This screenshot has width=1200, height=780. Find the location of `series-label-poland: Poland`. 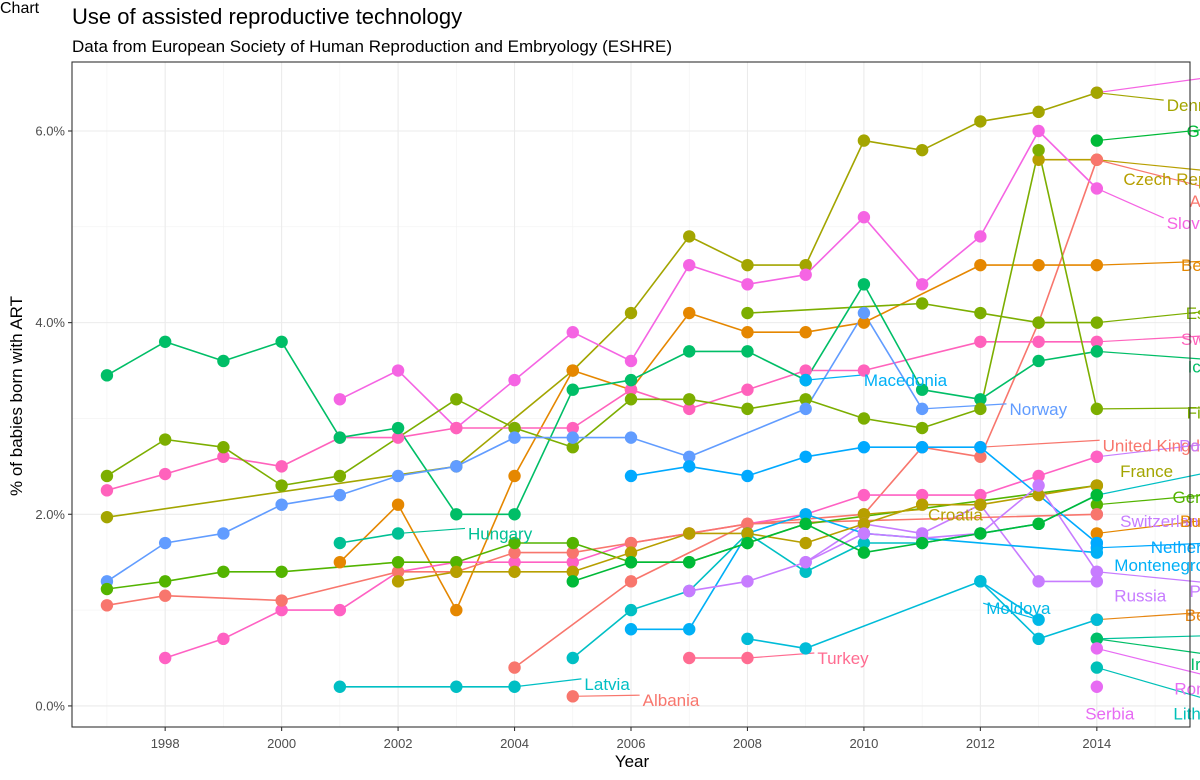

series-label-poland: Poland is located at coordinates (1194, 591).